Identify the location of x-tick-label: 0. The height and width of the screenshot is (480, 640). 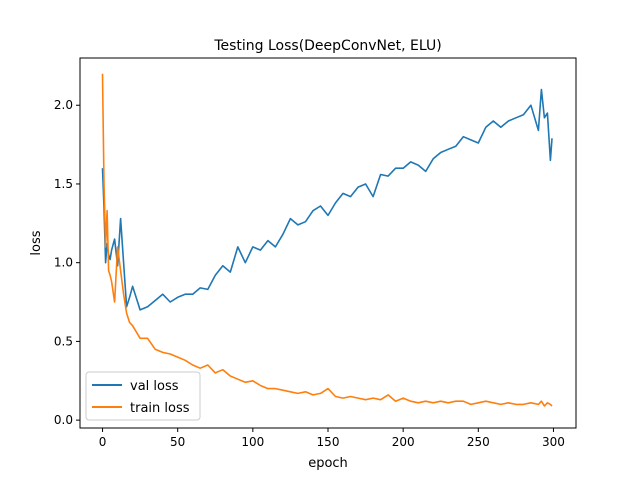
(103, 442).